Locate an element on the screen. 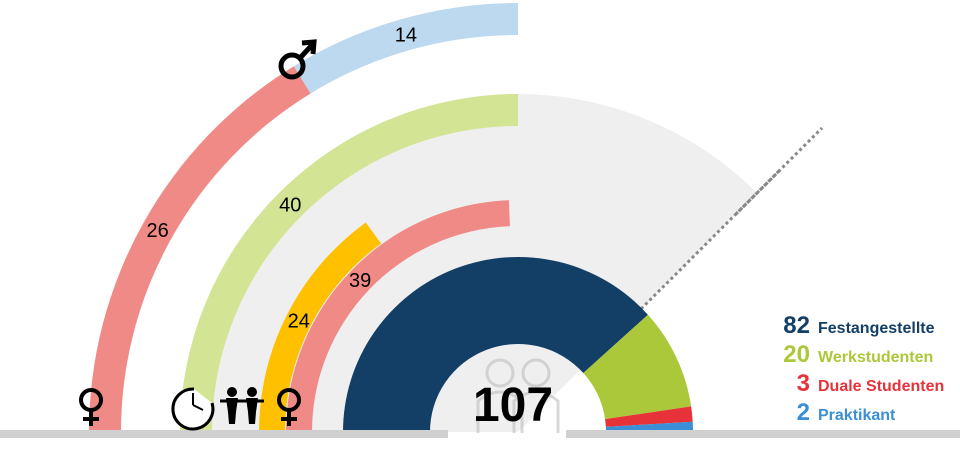  male-symbol-icon is located at coordinates (297, 59).